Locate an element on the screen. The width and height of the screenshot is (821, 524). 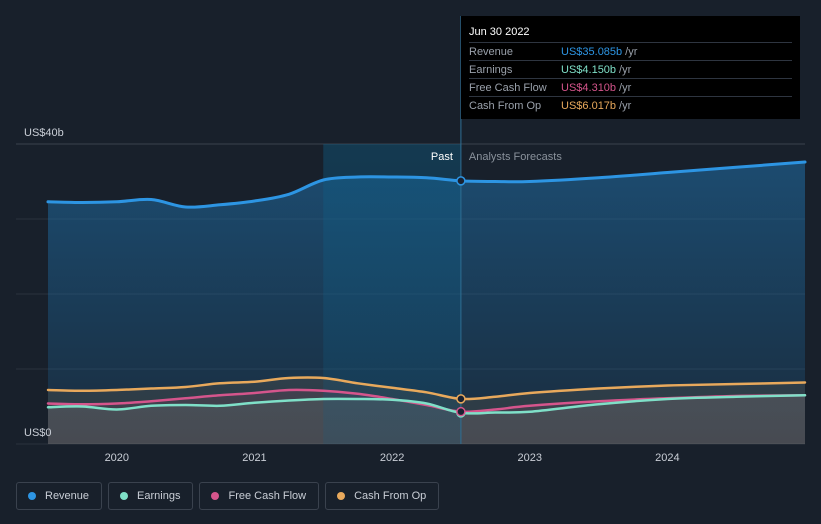
series-marker-free-cash-flow is located at coordinates (461, 411).